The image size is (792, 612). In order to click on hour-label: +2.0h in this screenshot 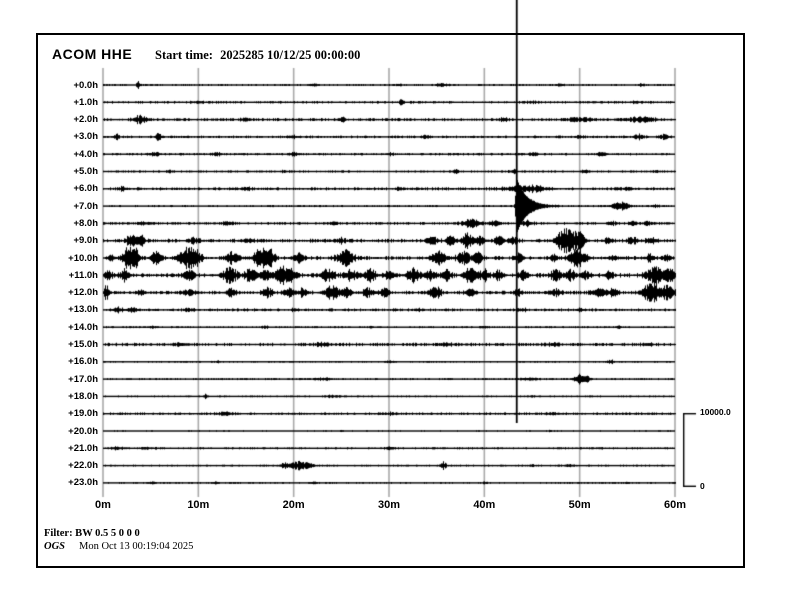, I will do `click(85, 120)`.